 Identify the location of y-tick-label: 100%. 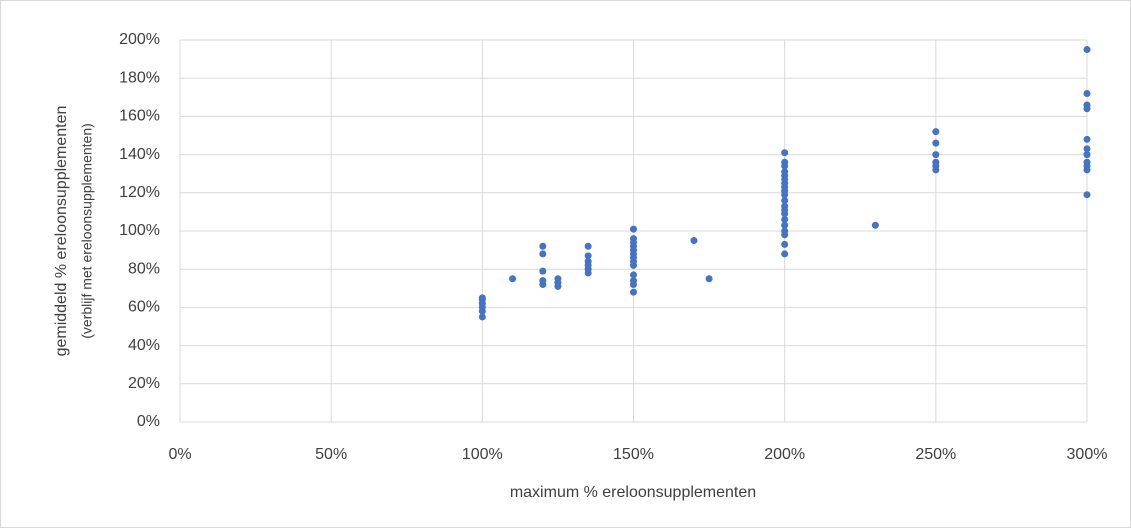
(139, 230).